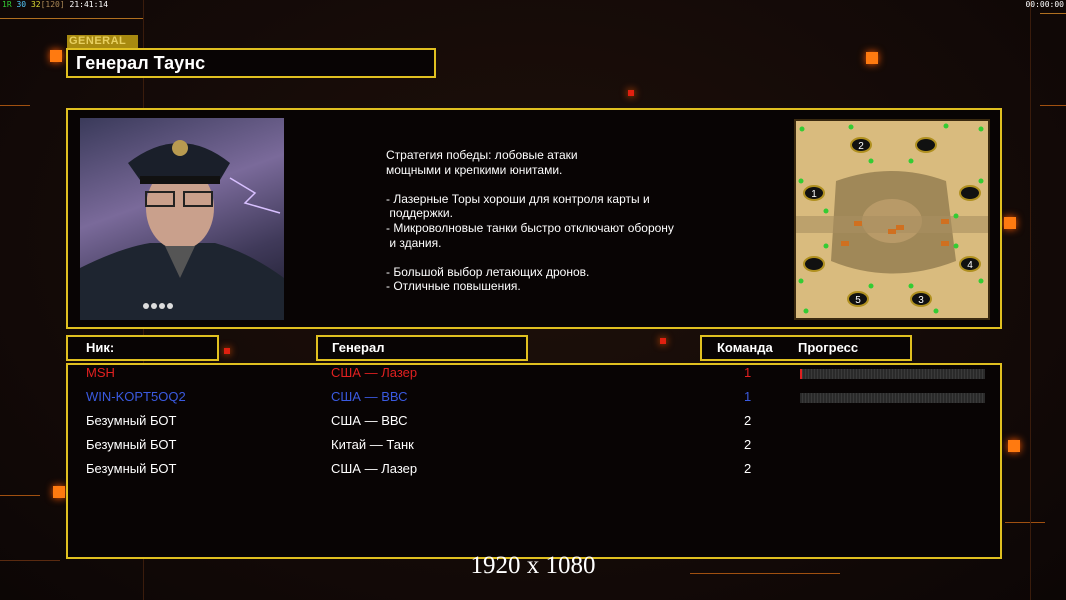 The image size is (1066, 600). Describe the element at coordinates (7, 4) in the screenshot. I see `hud-stat: 1R` at that location.